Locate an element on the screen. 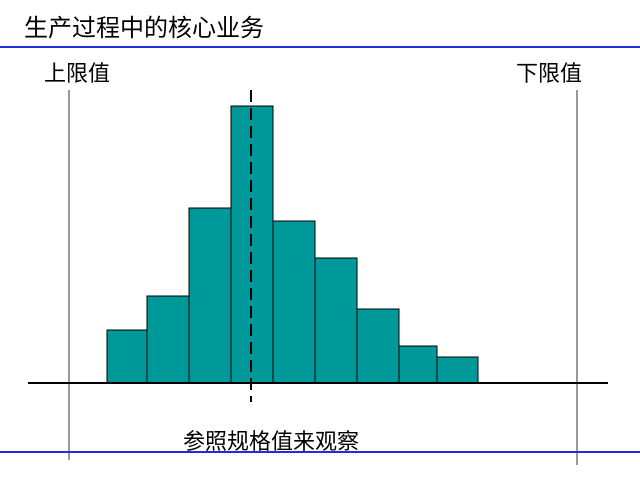 The width and height of the screenshot is (640, 480). upper-limit-label: 上限值 is located at coordinates (77, 74).